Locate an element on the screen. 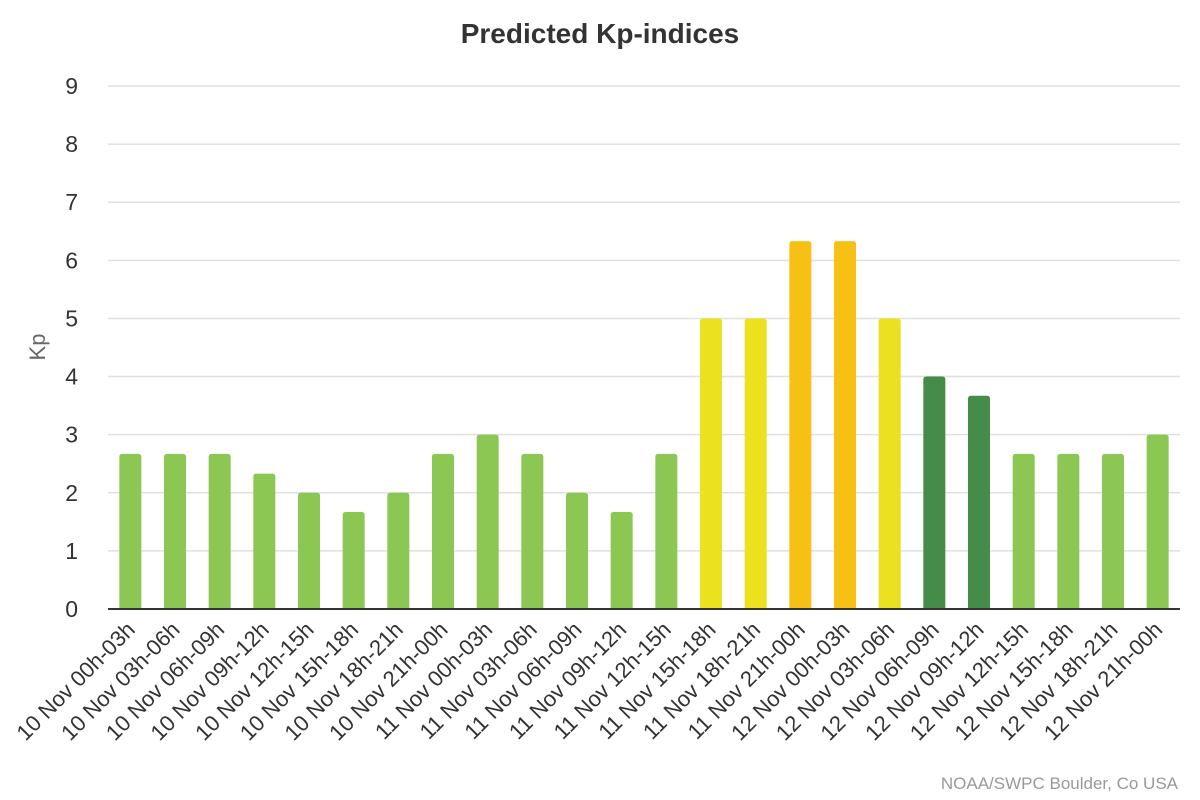  chart-title: Predicted Kp-indices is located at coordinates (600, 33).